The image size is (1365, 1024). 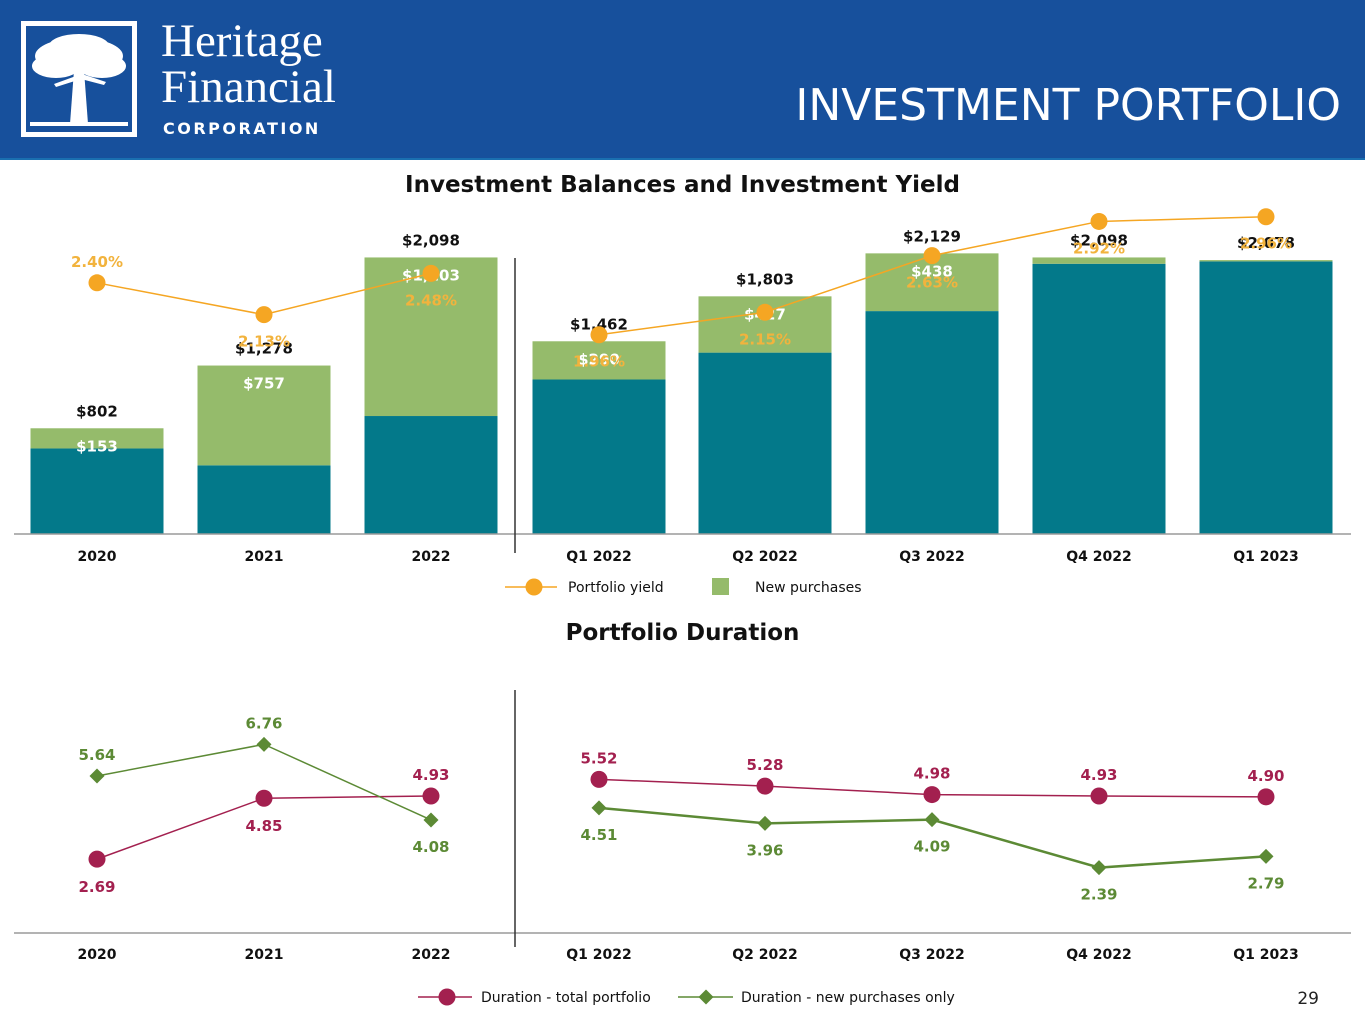 I want to click on tree-logo-icon, so click(x=79, y=79).